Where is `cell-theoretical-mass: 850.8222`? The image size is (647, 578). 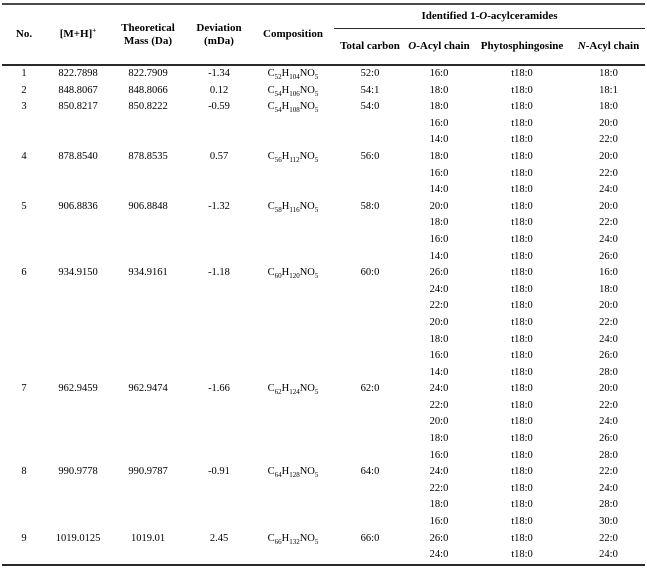 cell-theoretical-mass: 850.8222 is located at coordinates (148, 107).